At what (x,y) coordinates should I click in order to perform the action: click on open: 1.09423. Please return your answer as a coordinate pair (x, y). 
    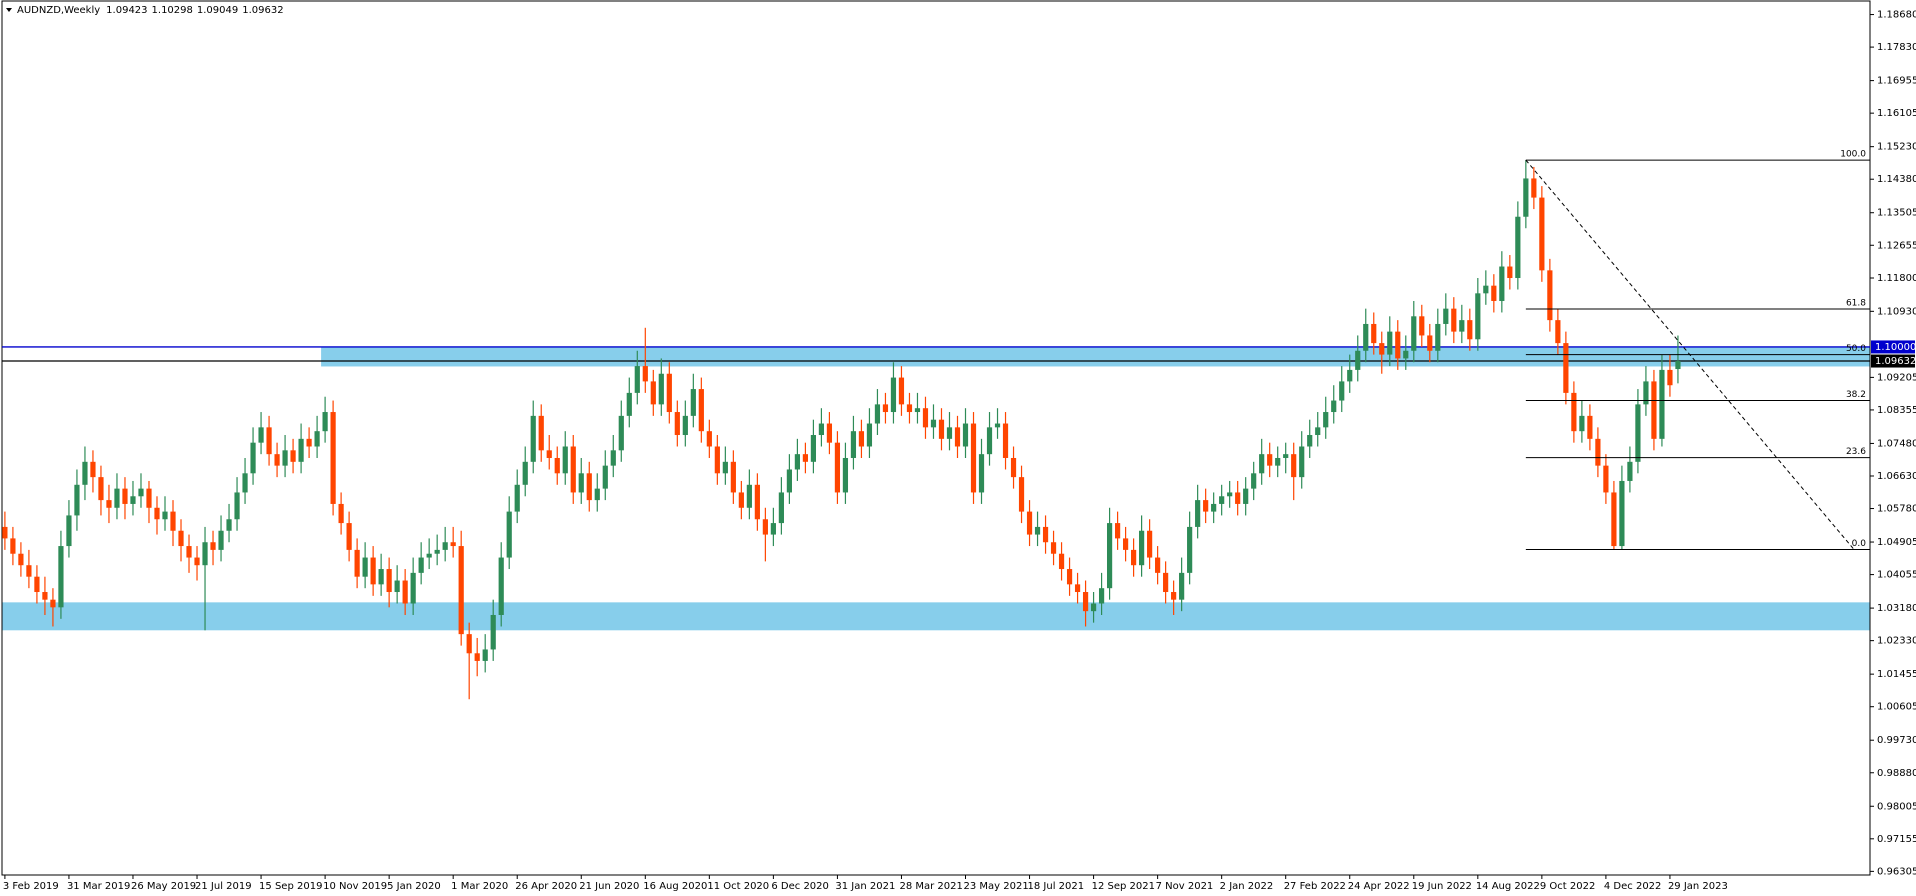
    Looking at the image, I should click on (126, 10).